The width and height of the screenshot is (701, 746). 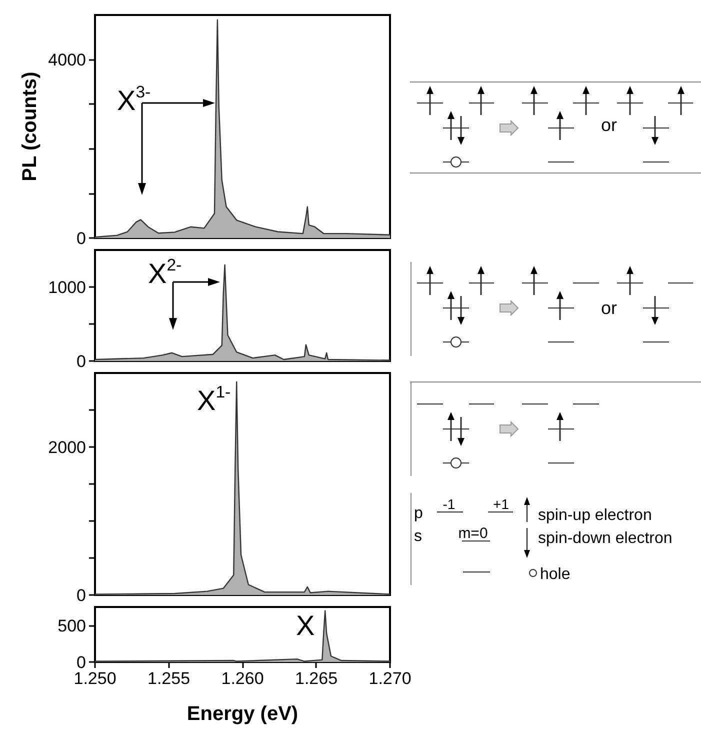 What do you see at coordinates (67, 60) in the screenshot?
I see `y-tick-label: 4000` at bounding box center [67, 60].